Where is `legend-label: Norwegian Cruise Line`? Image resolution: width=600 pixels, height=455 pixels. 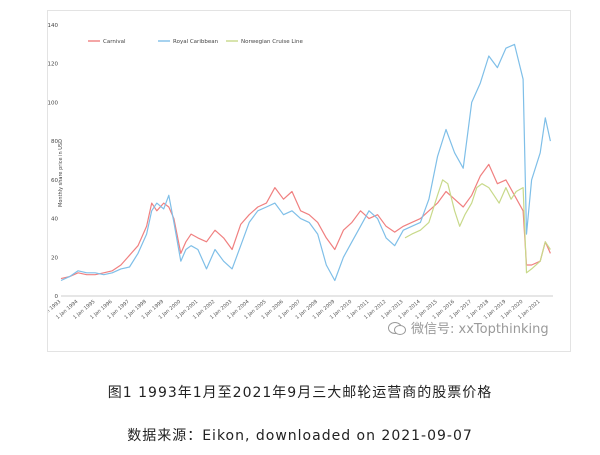
legend-label: Norwegian Cruise Line is located at coordinates (272, 42).